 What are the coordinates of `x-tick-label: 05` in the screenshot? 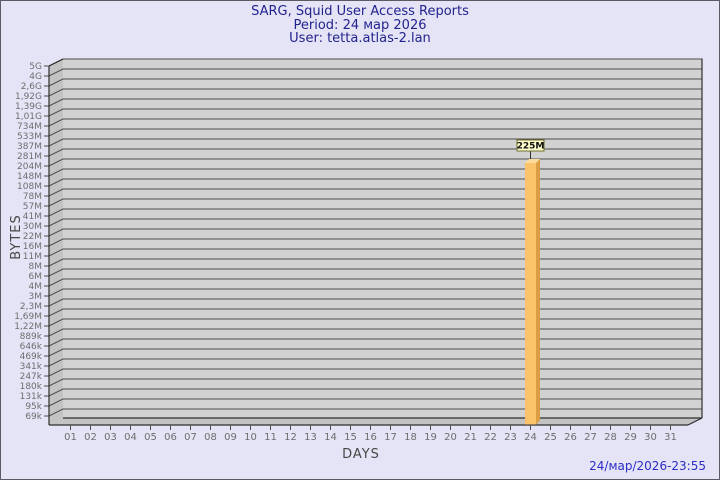 It's located at (150, 437).